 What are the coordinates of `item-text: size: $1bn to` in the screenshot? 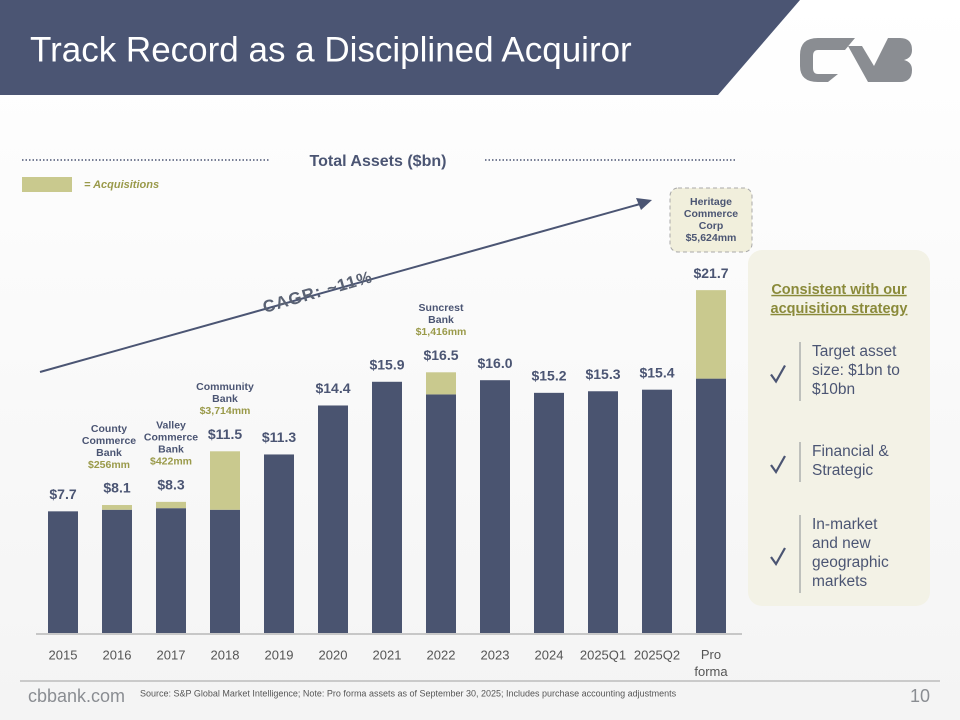 It's located at (856, 370).